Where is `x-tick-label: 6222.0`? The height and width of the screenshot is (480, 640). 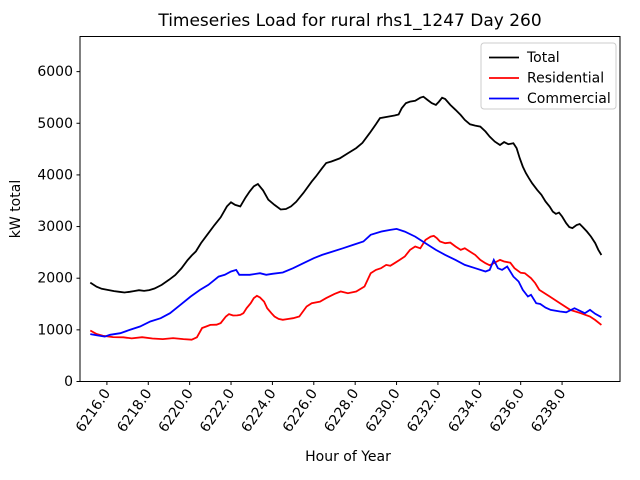
x-tick-label: 6222.0 is located at coordinates (217, 410).